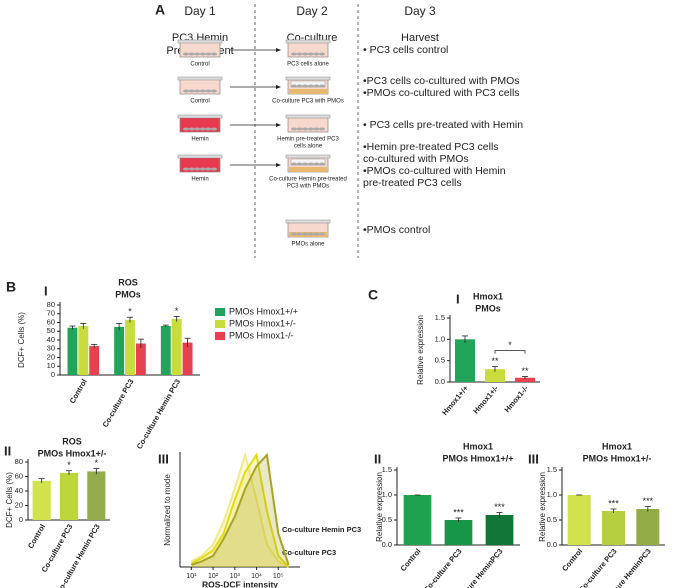  Describe the element at coordinates (373, 295) in the screenshot. I see `panel-label: C` at that location.